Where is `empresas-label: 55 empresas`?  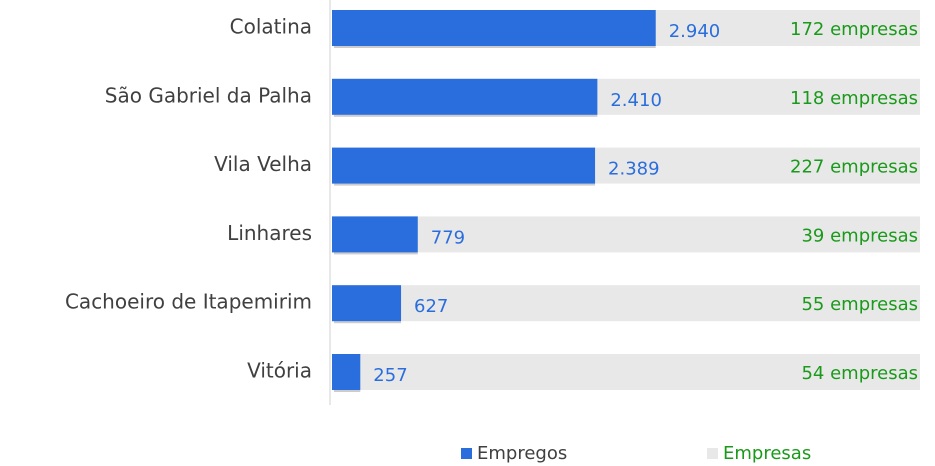
empresas-label: 55 empresas is located at coordinates (859, 304).